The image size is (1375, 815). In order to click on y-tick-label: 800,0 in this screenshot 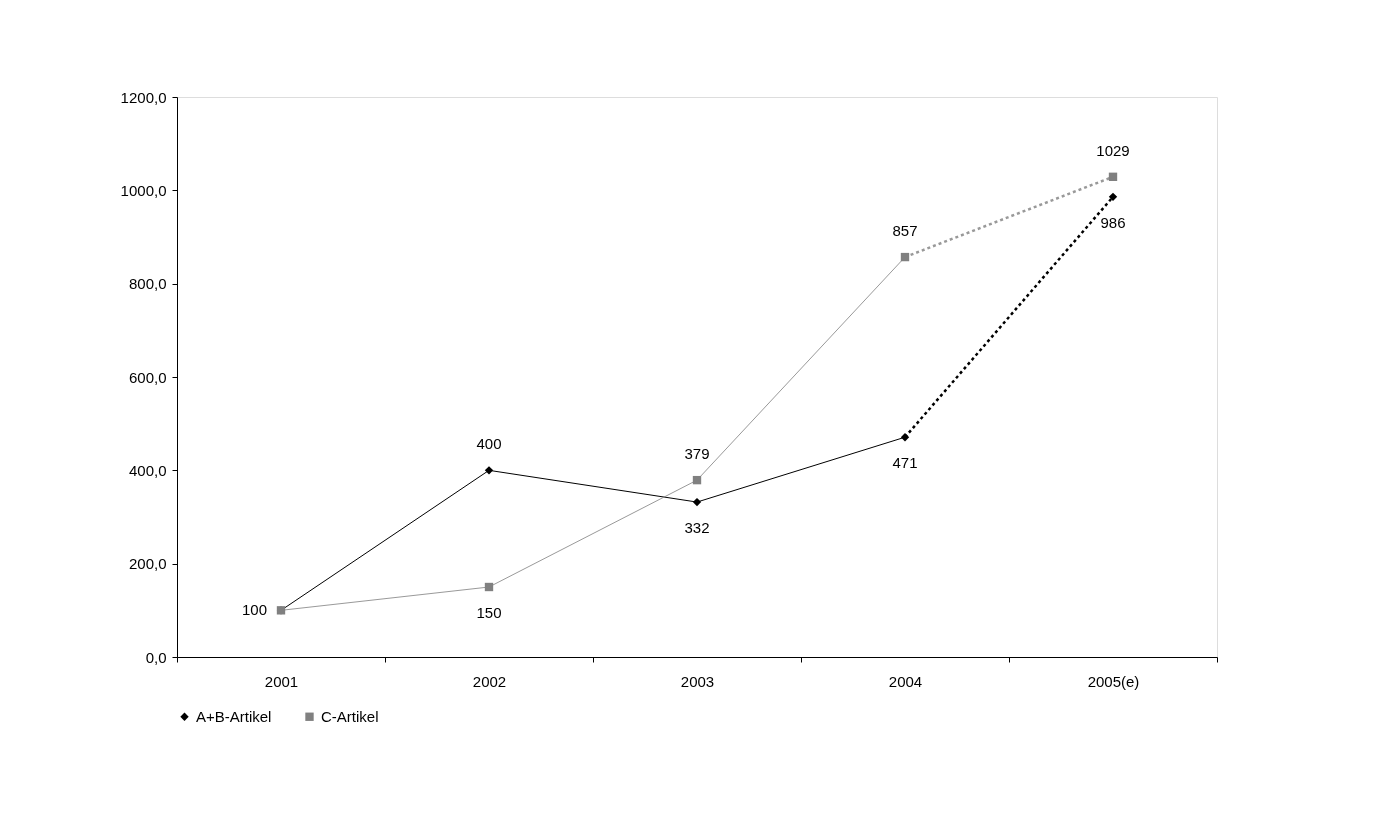, I will do `click(147, 284)`.